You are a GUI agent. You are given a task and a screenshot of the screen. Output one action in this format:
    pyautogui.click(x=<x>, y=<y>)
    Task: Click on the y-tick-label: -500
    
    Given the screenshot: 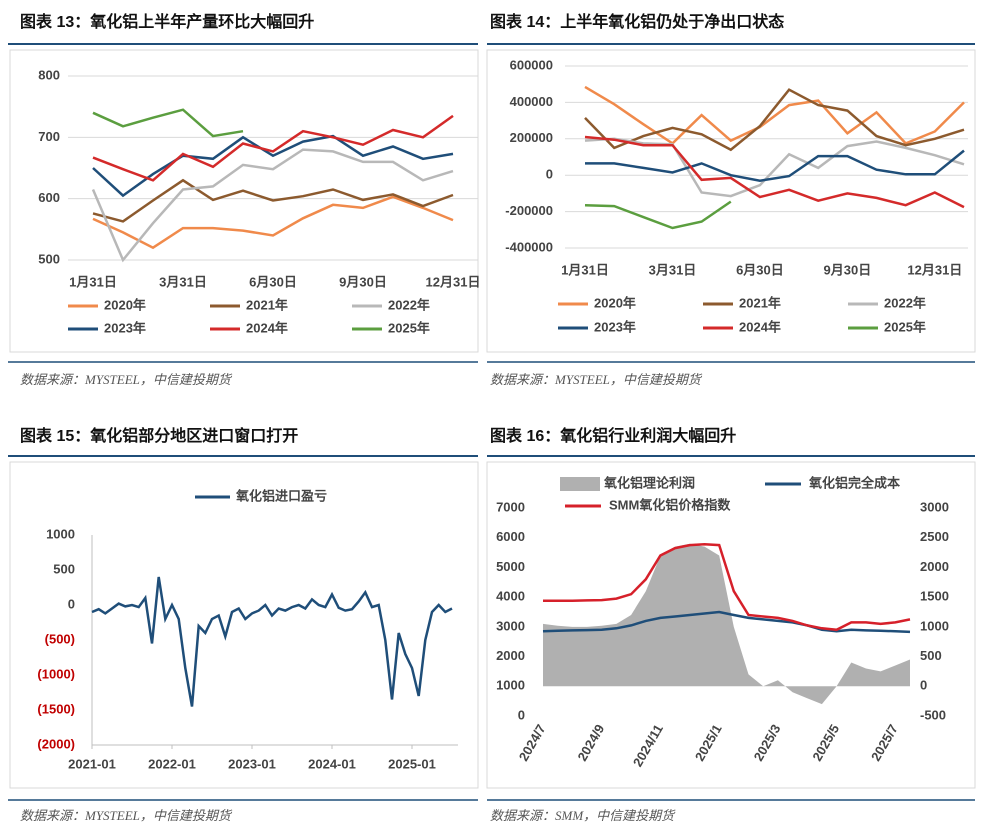 What is the action you would take?
    pyautogui.click(x=933, y=714)
    